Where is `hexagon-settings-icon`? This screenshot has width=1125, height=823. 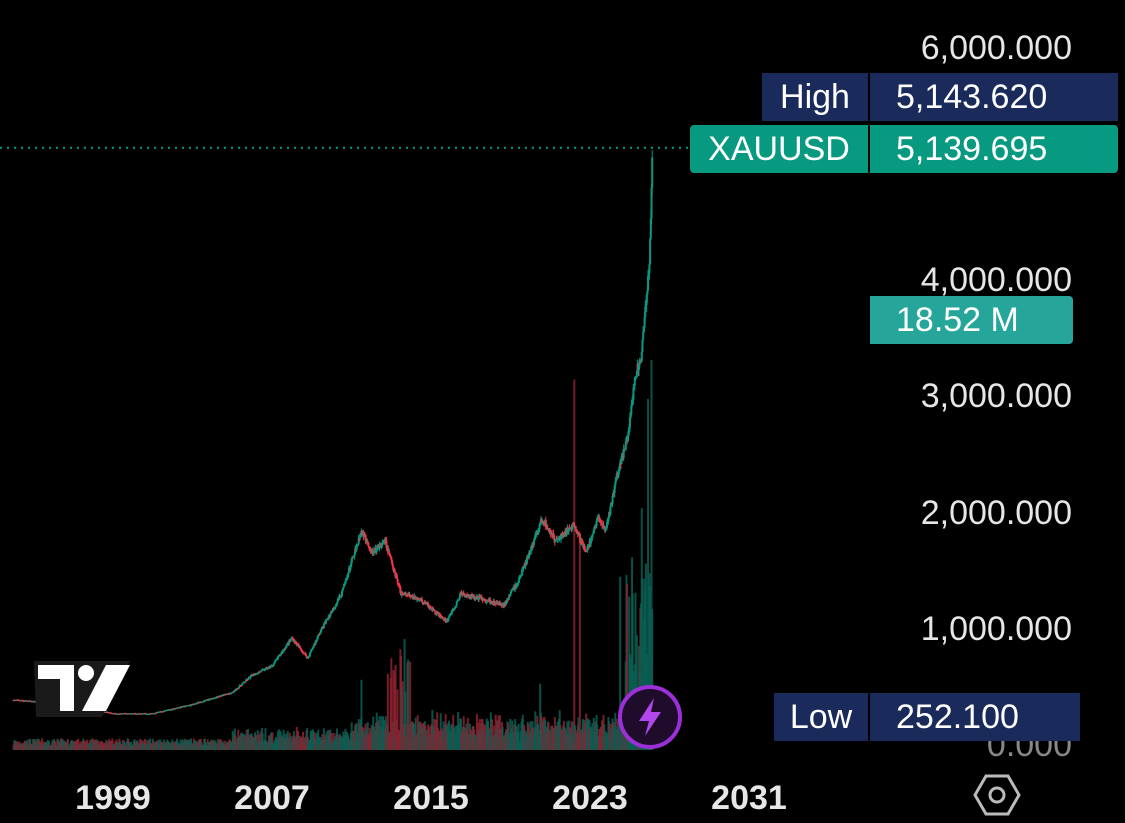 hexagon-settings-icon is located at coordinates (997, 795).